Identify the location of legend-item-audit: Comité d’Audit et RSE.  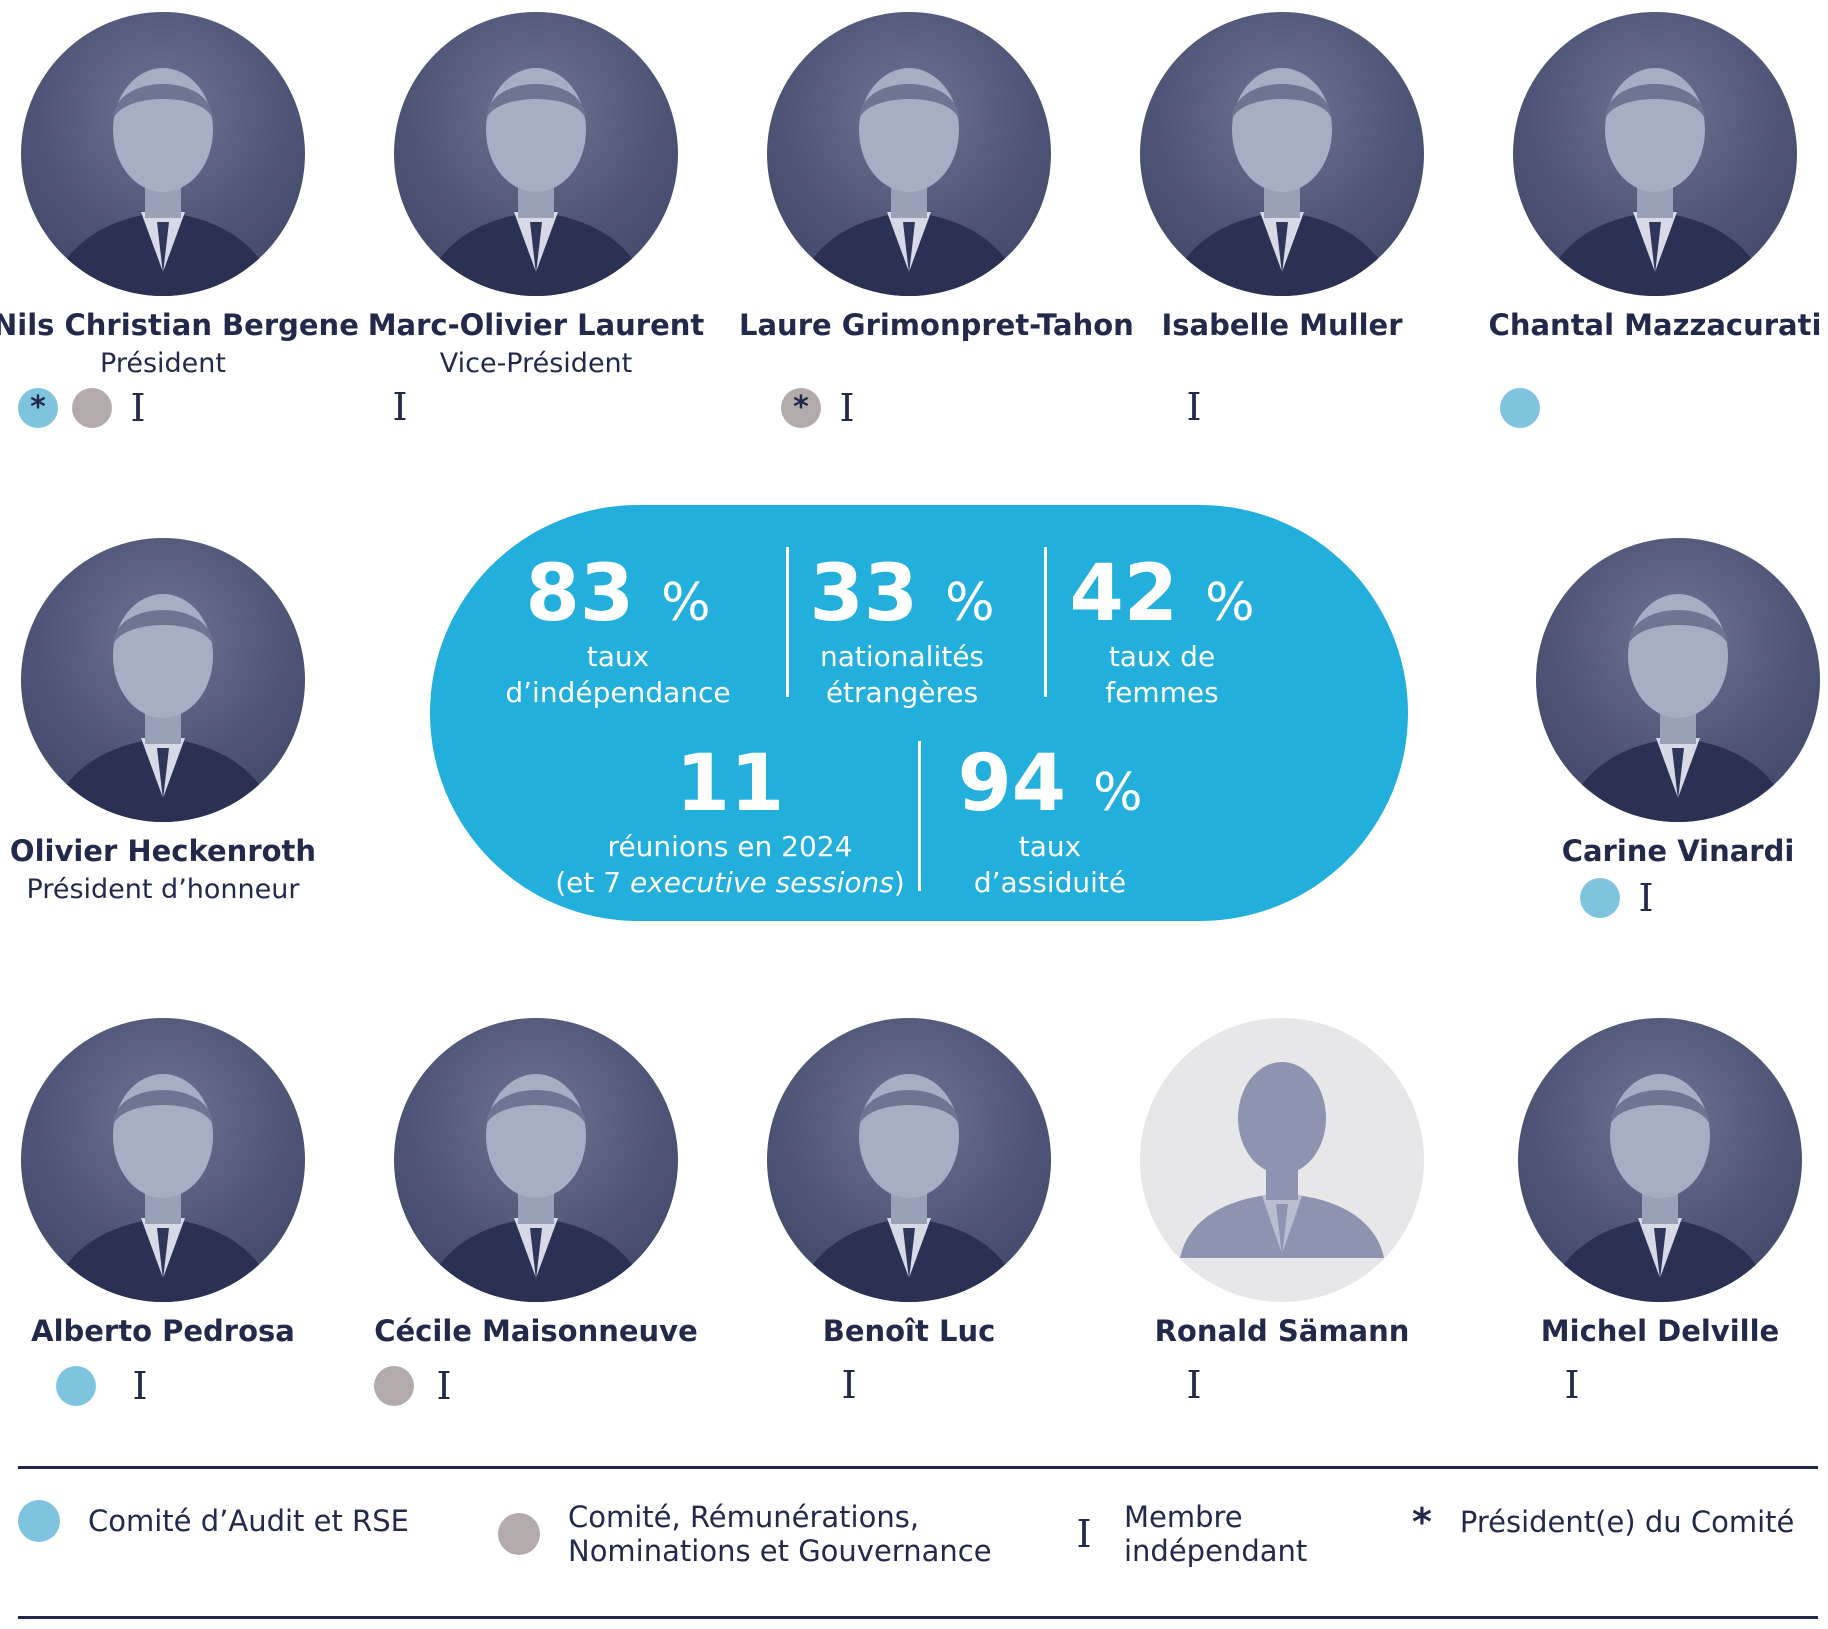
(213, 1521).